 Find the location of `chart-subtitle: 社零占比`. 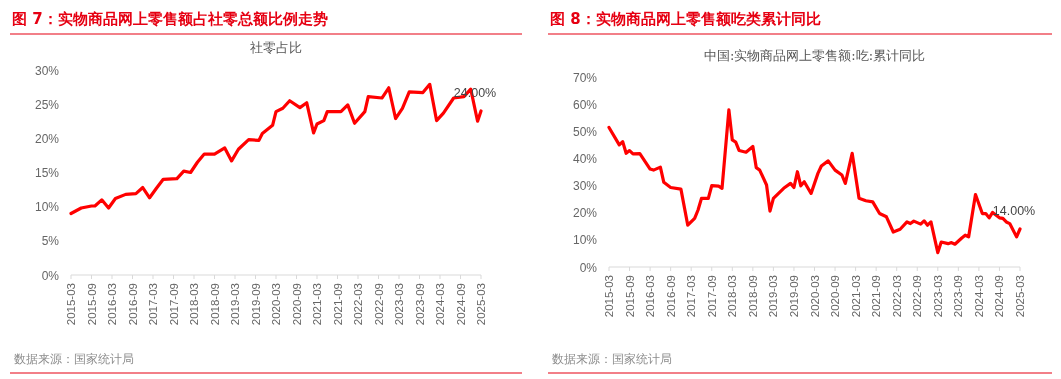

chart-subtitle: 社零占比 is located at coordinates (276, 47).